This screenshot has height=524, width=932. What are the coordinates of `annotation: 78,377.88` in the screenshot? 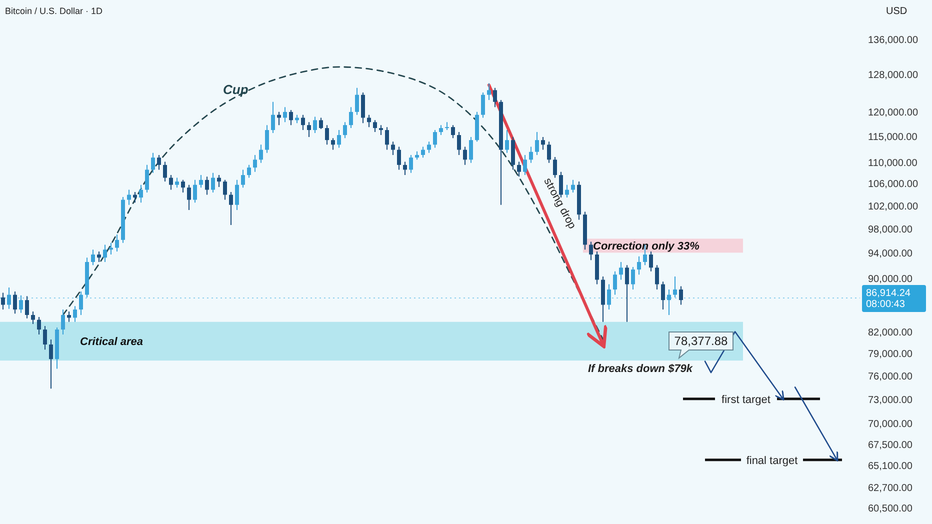 It's located at (701, 341).